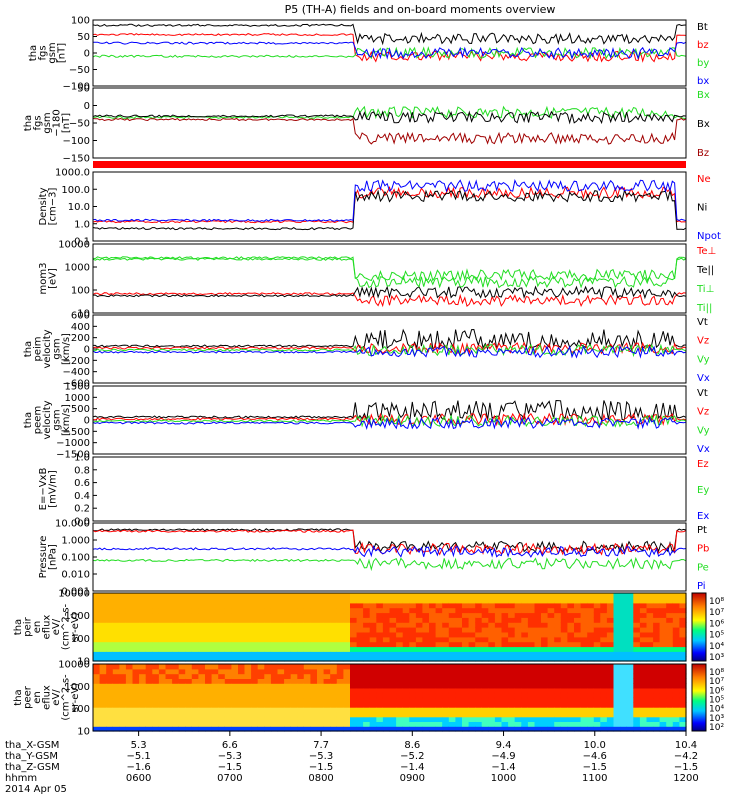 The width and height of the screenshot is (750, 800). What do you see at coordinates (706, 251) in the screenshot?
I see `legend-entry: Te⊥` at bounding box center [706, 251].